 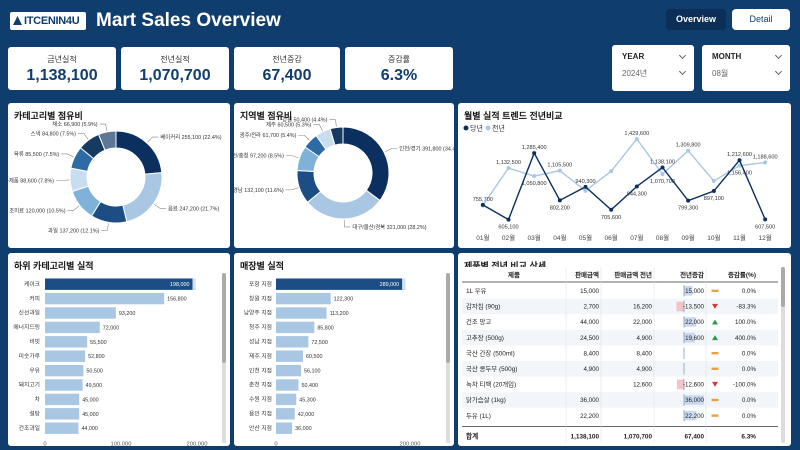 What do you see at coordinates (62, 59) in the screenshot?
I see `kpi-label: 금년실적` at bounding box center [62, 59].